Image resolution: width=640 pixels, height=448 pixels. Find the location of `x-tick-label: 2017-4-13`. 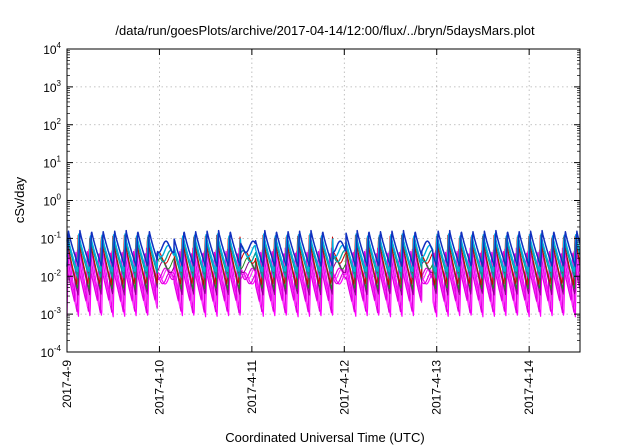

x-tick-label: 2017-4-13 is located at coordinates (437, 387).